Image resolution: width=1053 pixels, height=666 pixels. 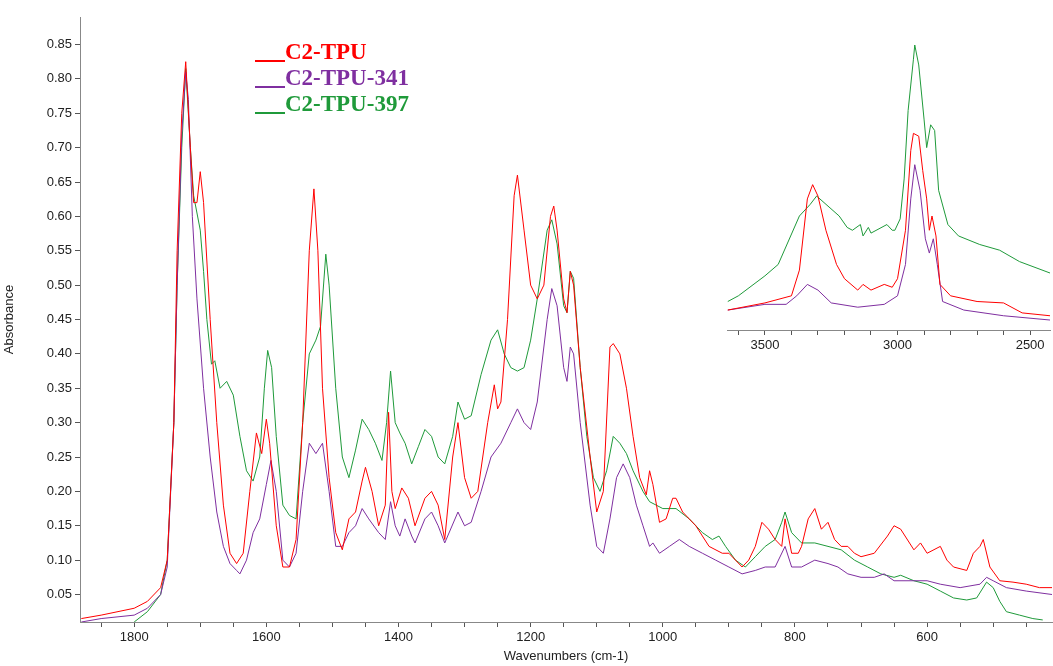 What do you see at coordinates (897, 345) in the screenshot?
I see `x-tick-label: 3000` at bounding box center [897, 345].